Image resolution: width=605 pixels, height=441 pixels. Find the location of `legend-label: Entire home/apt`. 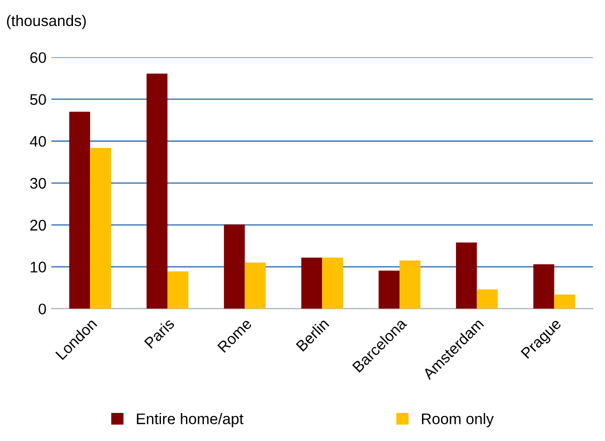

legend-label: Entire home/apt is located at coordinates (190, 420).